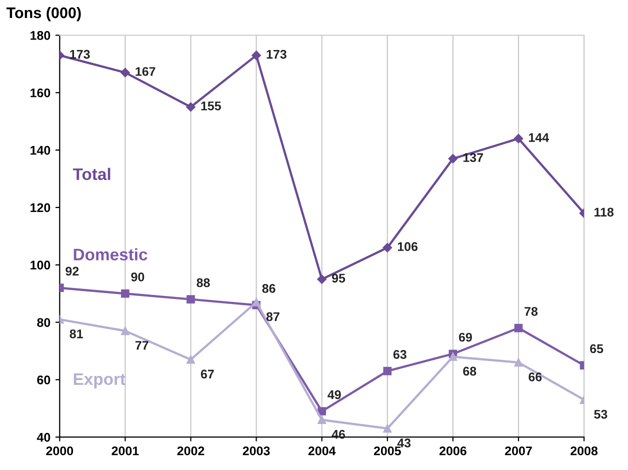 This screenshot has height=470, width=628. Describe the element at coordinates (256, 451) in the screenshot. I see `x-tick-label: 2003` at that location.